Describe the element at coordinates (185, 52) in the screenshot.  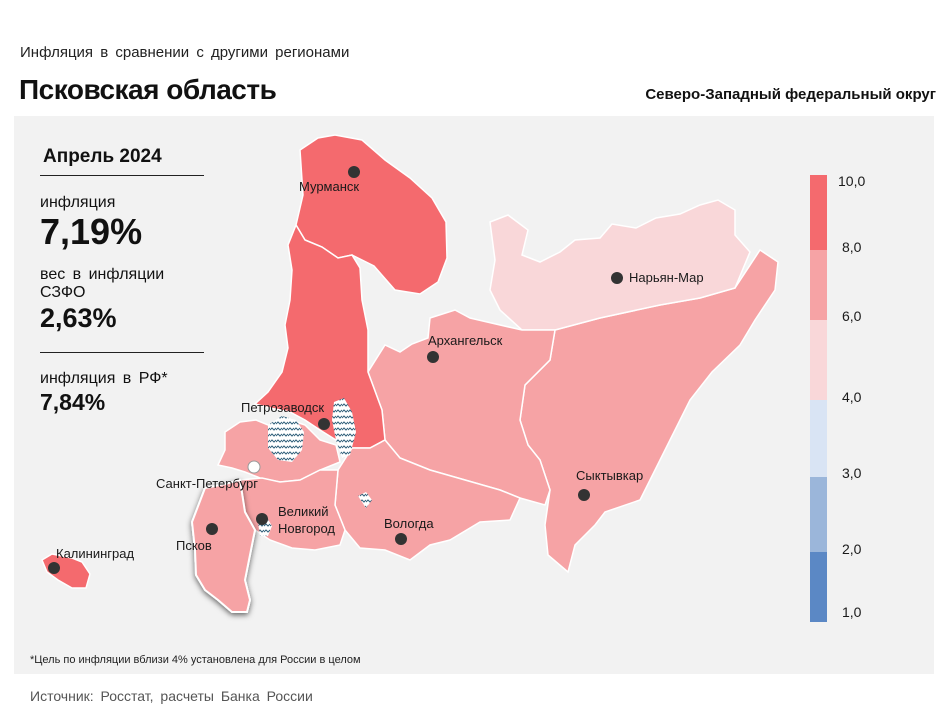
I see `subtitle: Инфляция в сравнении с другими регионами` at that location.